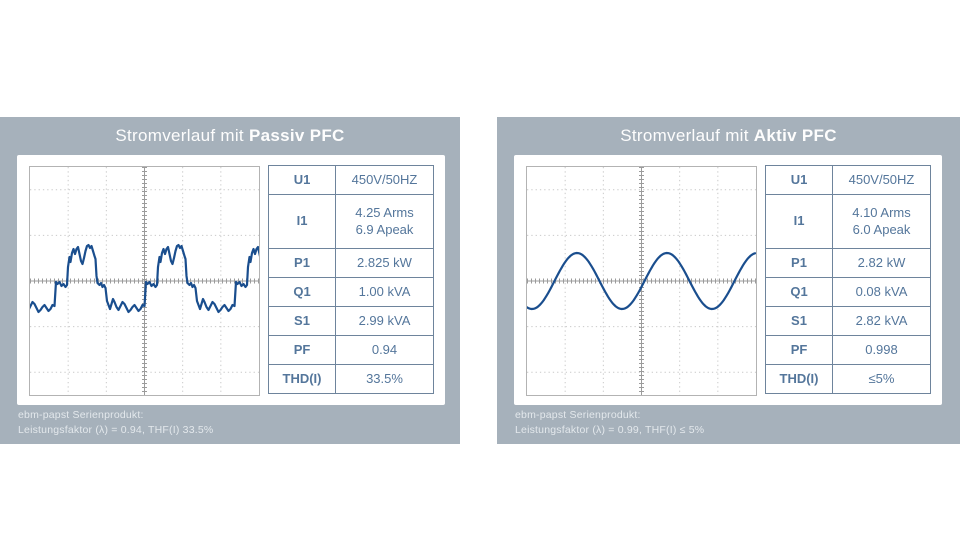 Image resolution: width=960 pixels, height=540 pixels. Describe the element at coordinates (881, 321) in the screenshot. I see `measurement-value: 2.82 kVA` at that location.